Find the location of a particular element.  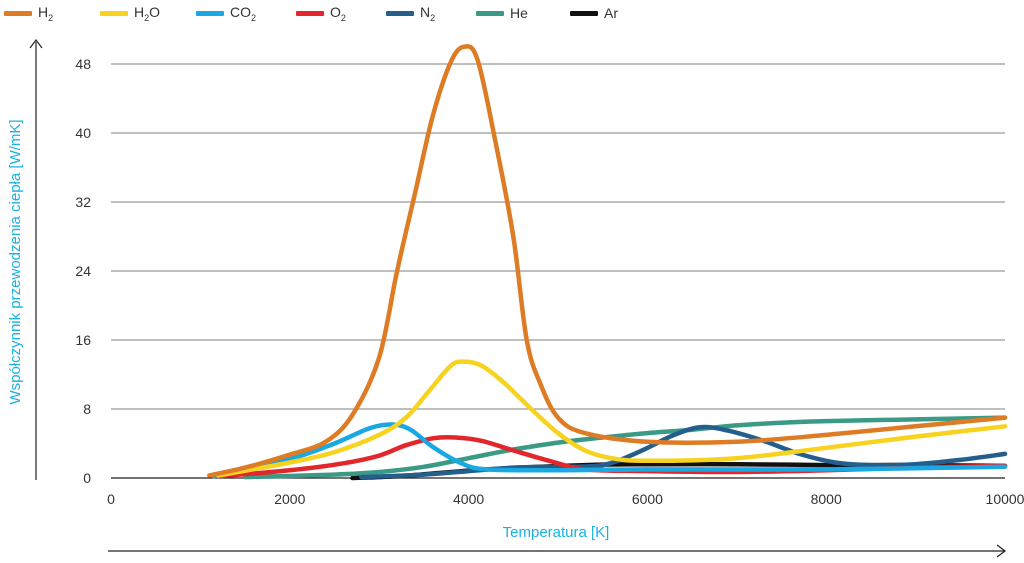

legend-item-ar: Ar is located at coordinates (594, 13).